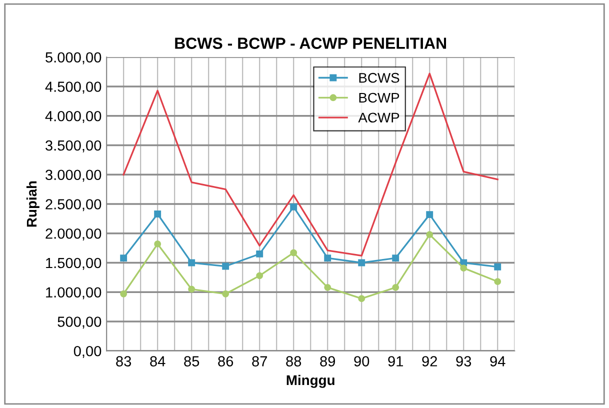 The height and width of the screenshot is (408, 609). What do you see at coordinates (379, 77) in the screenshot?
I see `legend-label: BCWS` at bounding box center [379, 77].